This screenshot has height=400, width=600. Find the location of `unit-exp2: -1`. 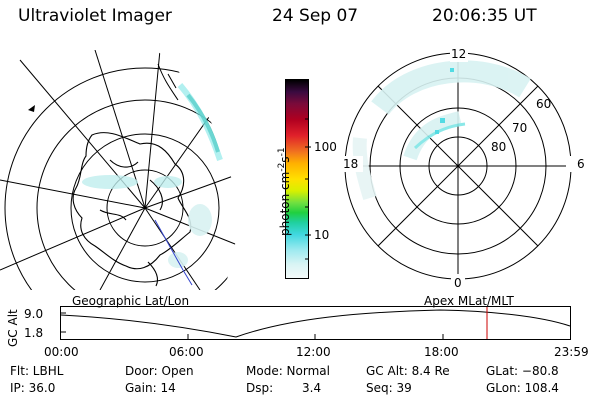

unit-exp2: -1 is located at coordinates (282, 152).